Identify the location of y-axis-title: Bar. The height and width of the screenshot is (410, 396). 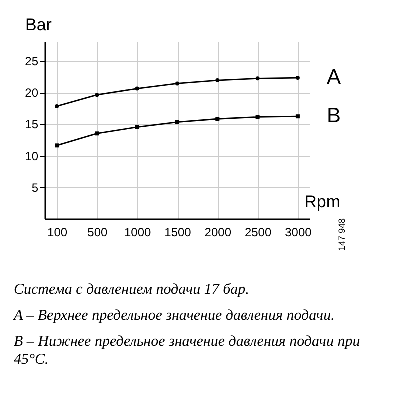
(39, 25).